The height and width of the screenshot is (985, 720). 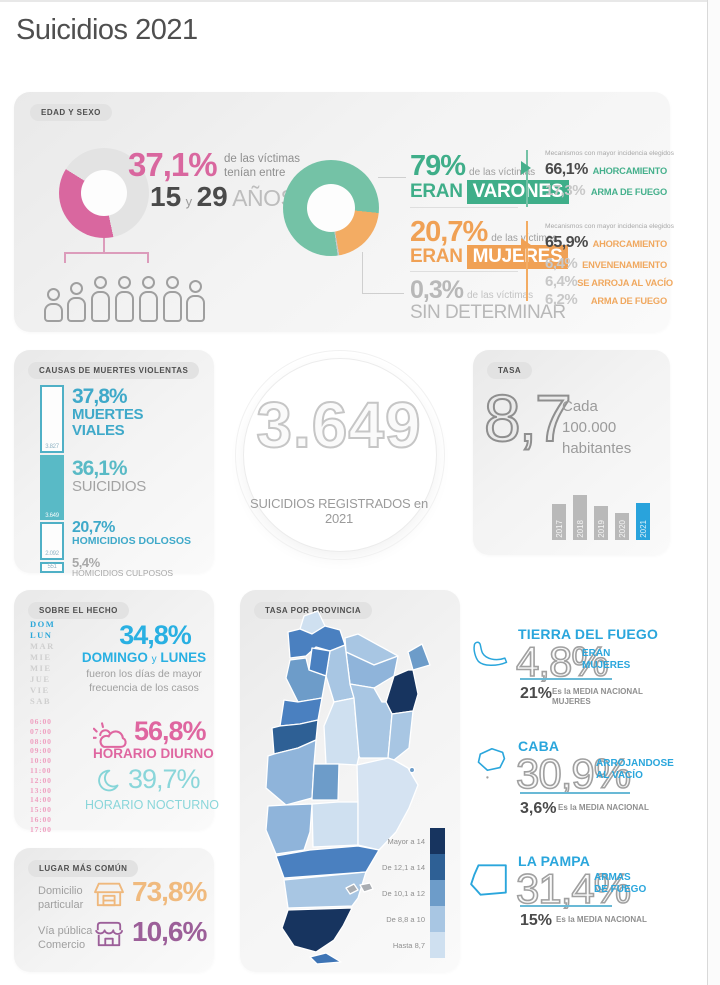 What do you see at coordinates (528, 418) in the screenshot?
I see `tasa-rate: 8,7` at bounding box center [528, 418].